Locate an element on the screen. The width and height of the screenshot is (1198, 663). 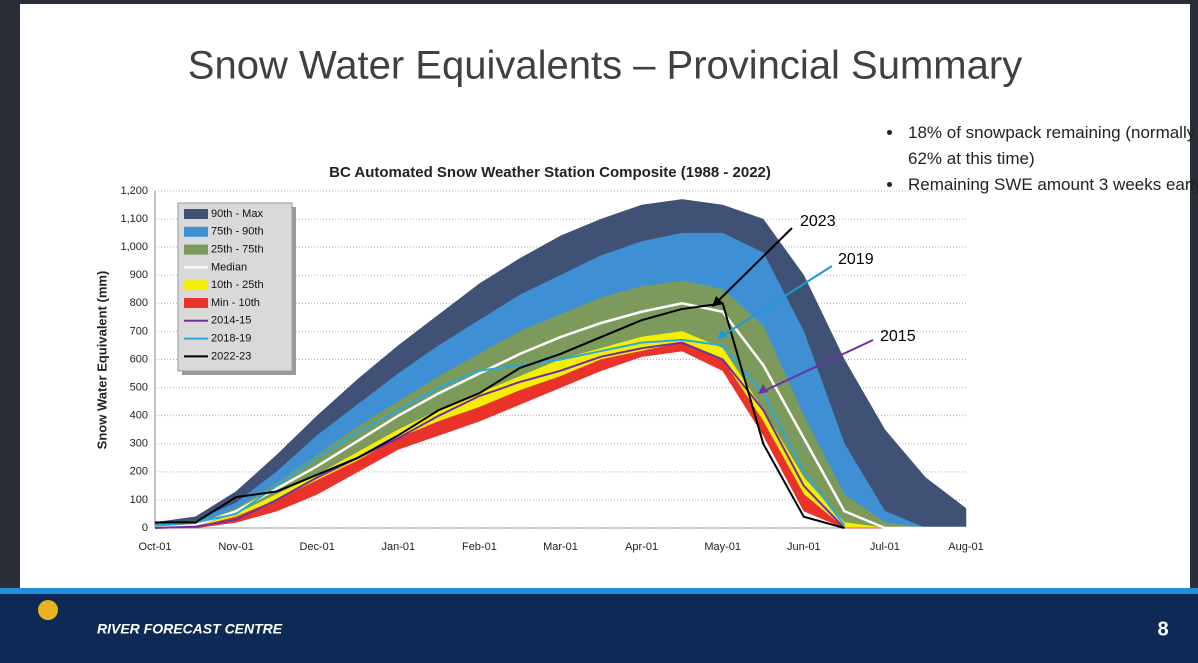
legend-label: 10th - 25th is located at coordinates (237, 285).